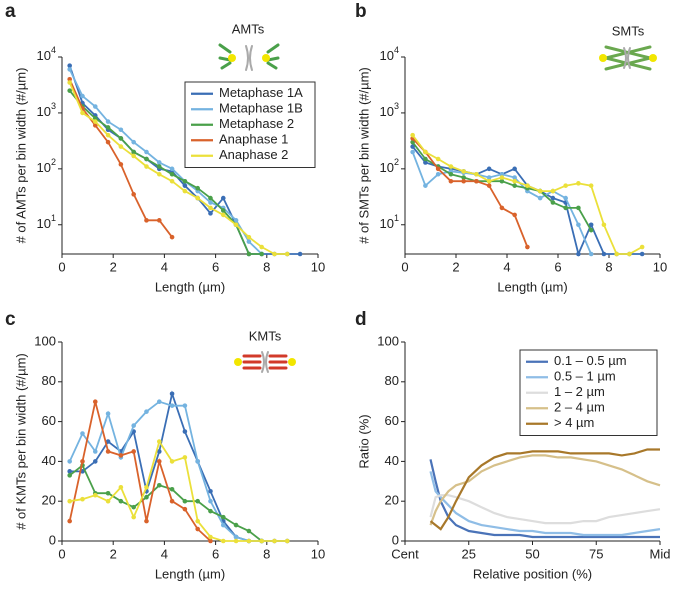 This screenshot has width=685, height=593. Describe the element at coordinates (253, 154) in the screenshot. I see `legend-label: Anaphase 2` at that location.